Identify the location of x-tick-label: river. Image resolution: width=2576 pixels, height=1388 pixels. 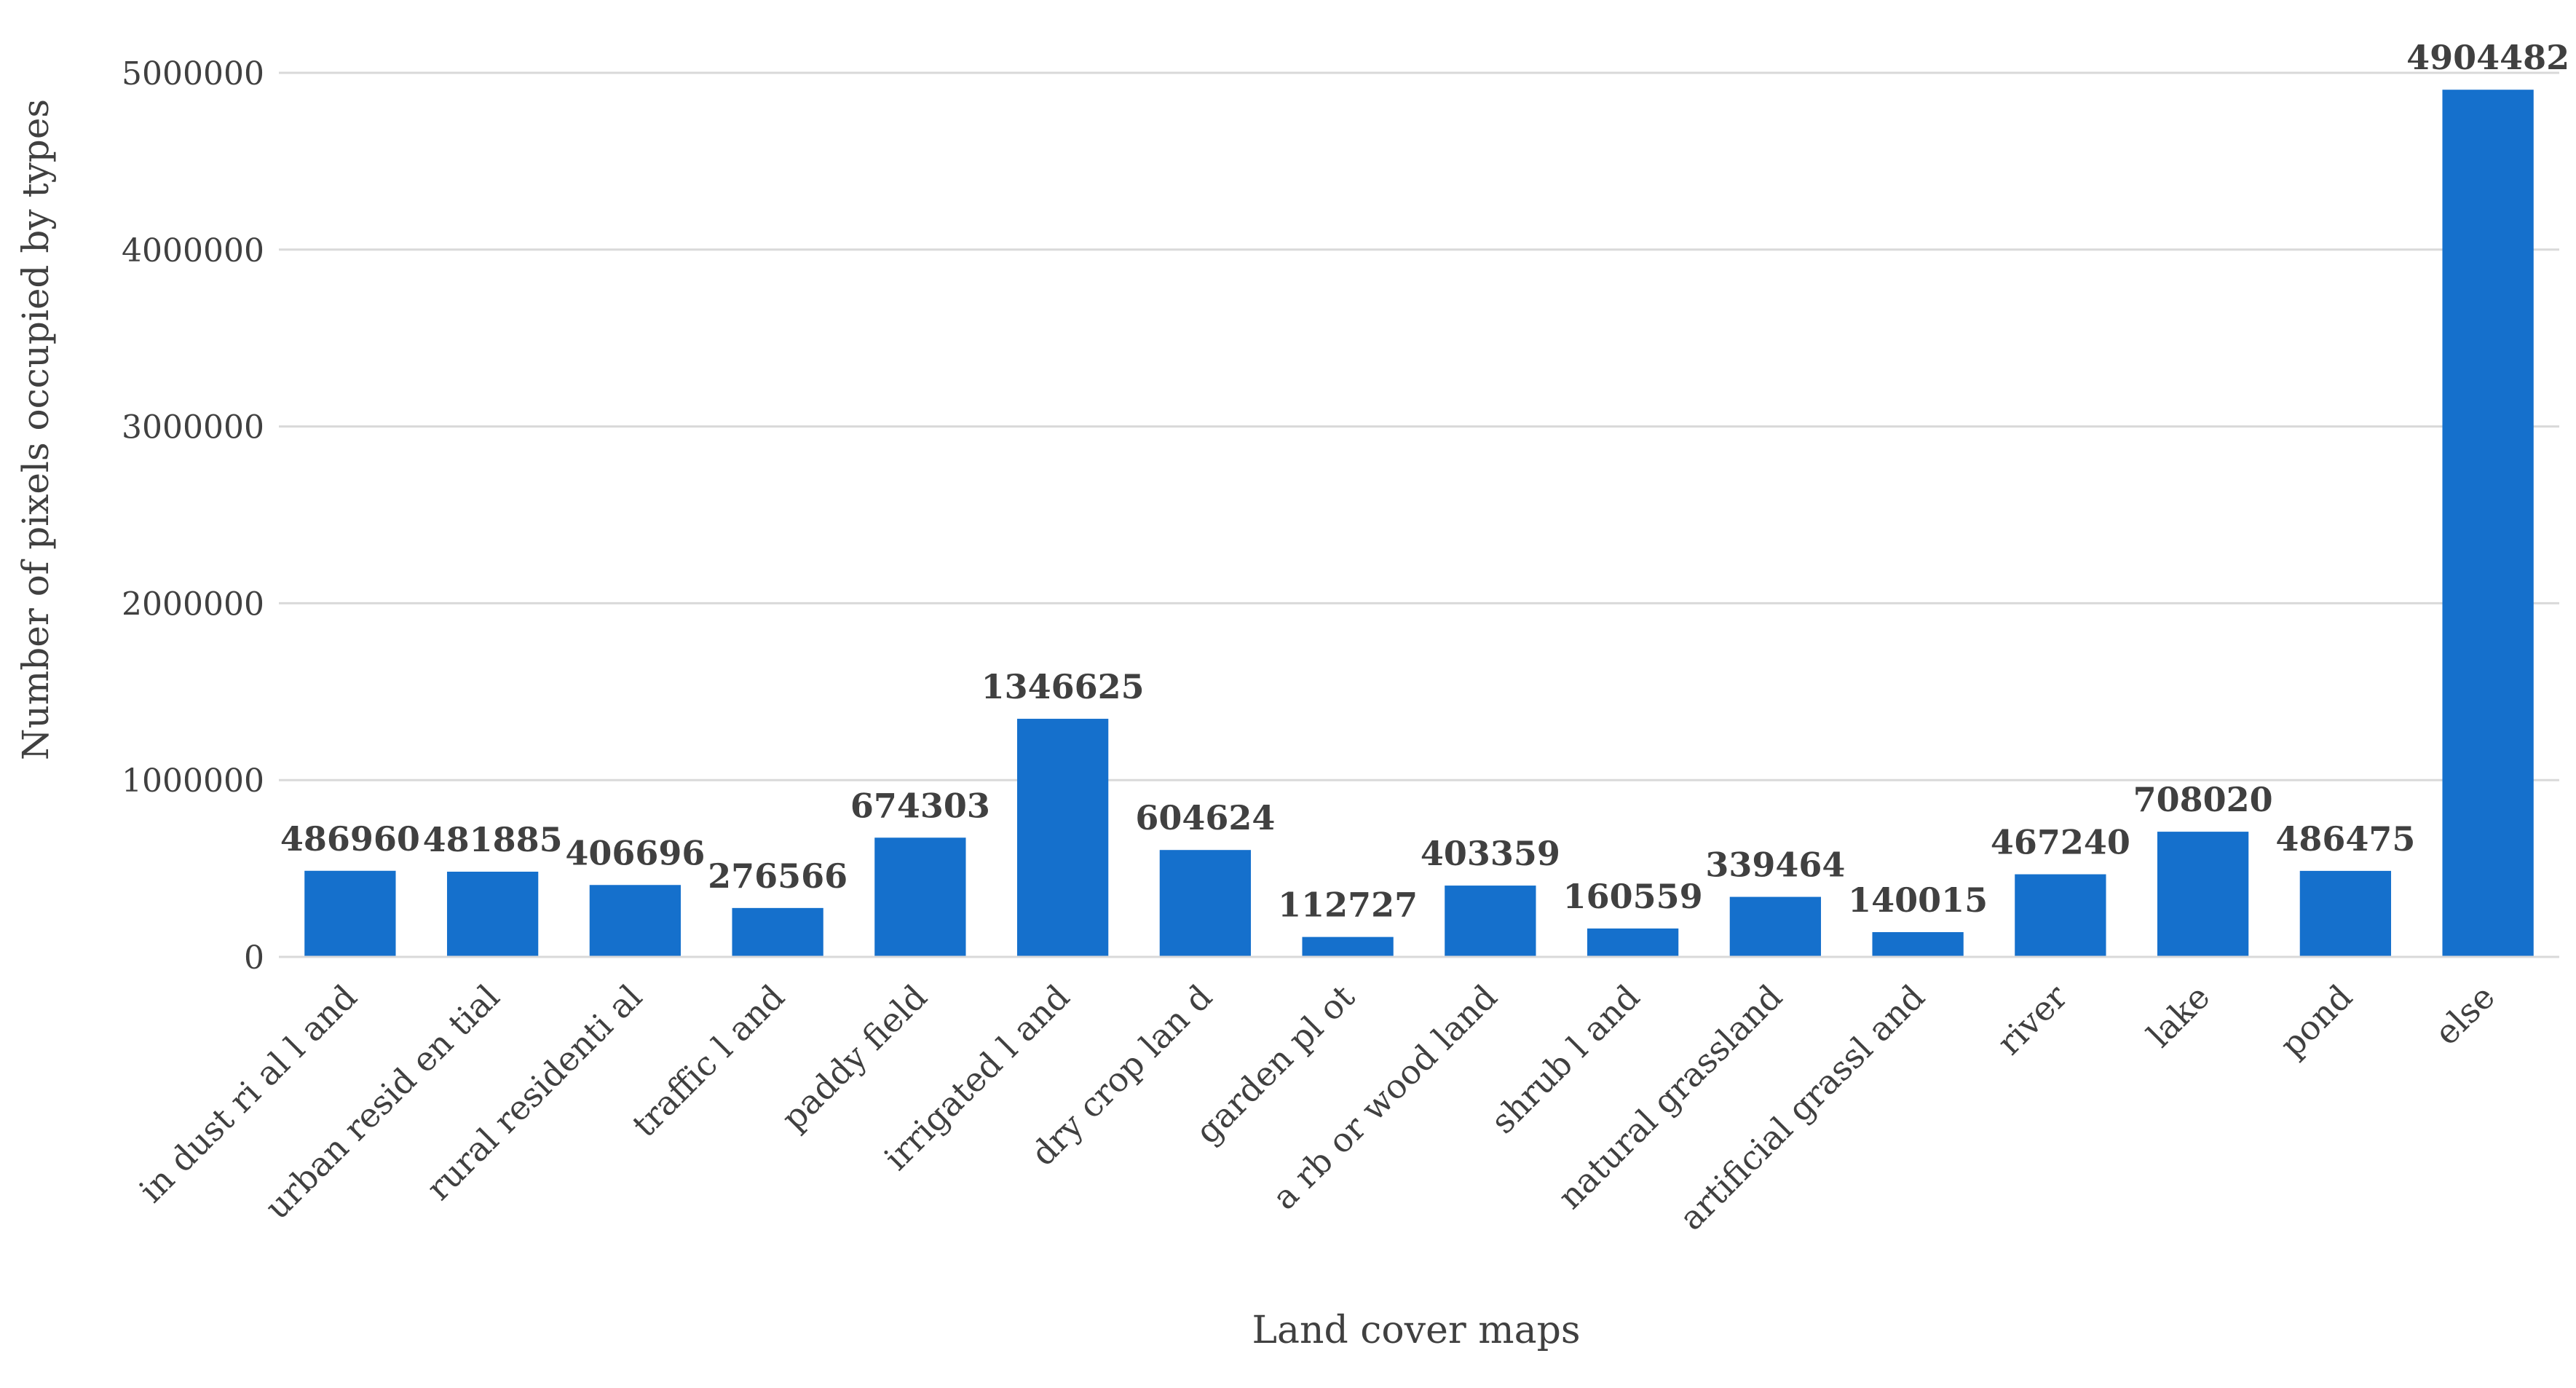
(2032, 1020).